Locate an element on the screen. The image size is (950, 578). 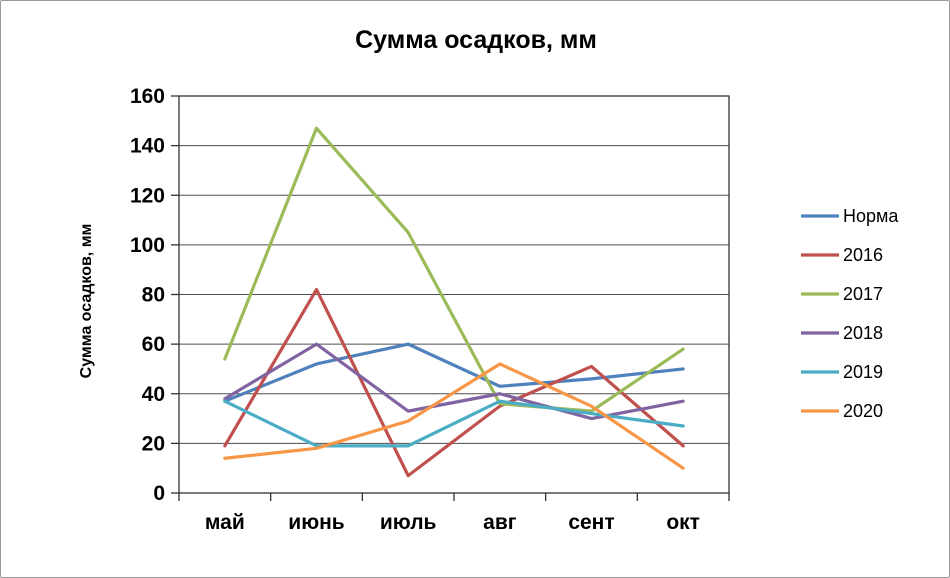
legend-label: 2020 is located at coordinates (863, 411).